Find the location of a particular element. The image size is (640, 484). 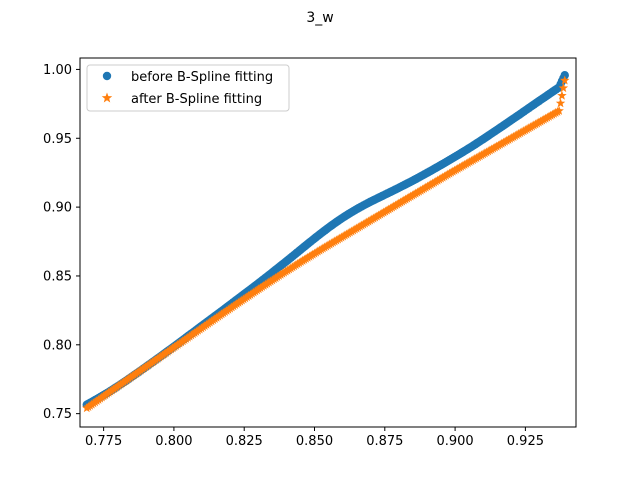

x-tick-label: 0.875 is located at coordinates (384, 441).